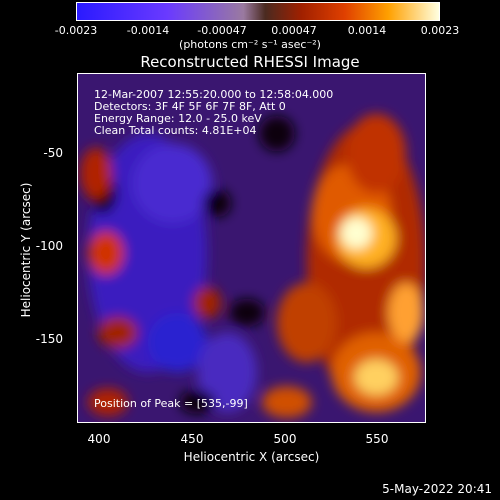 Image resolution: width=500 pixels, height=500 pixels. What do you see at coordinates (190, 106) in the screenshot?
I see `annotation-detectors: Detectors: 3F 4F 5F 6F 7F 8F, Att 0` at bounding box center [190, 106].